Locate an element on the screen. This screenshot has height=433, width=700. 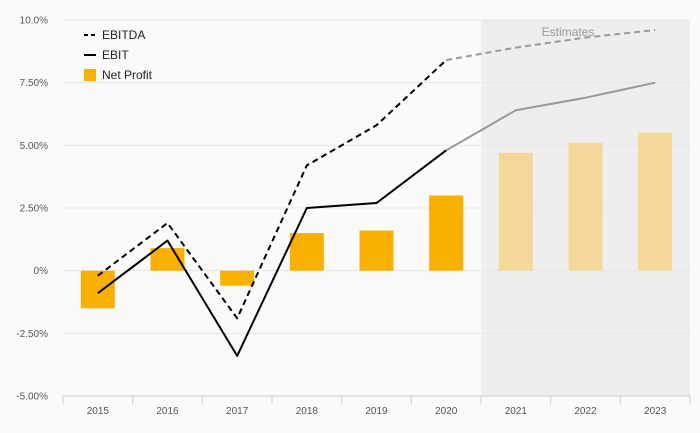
ebitda-line-estimate is located at coordinates (550, 45).